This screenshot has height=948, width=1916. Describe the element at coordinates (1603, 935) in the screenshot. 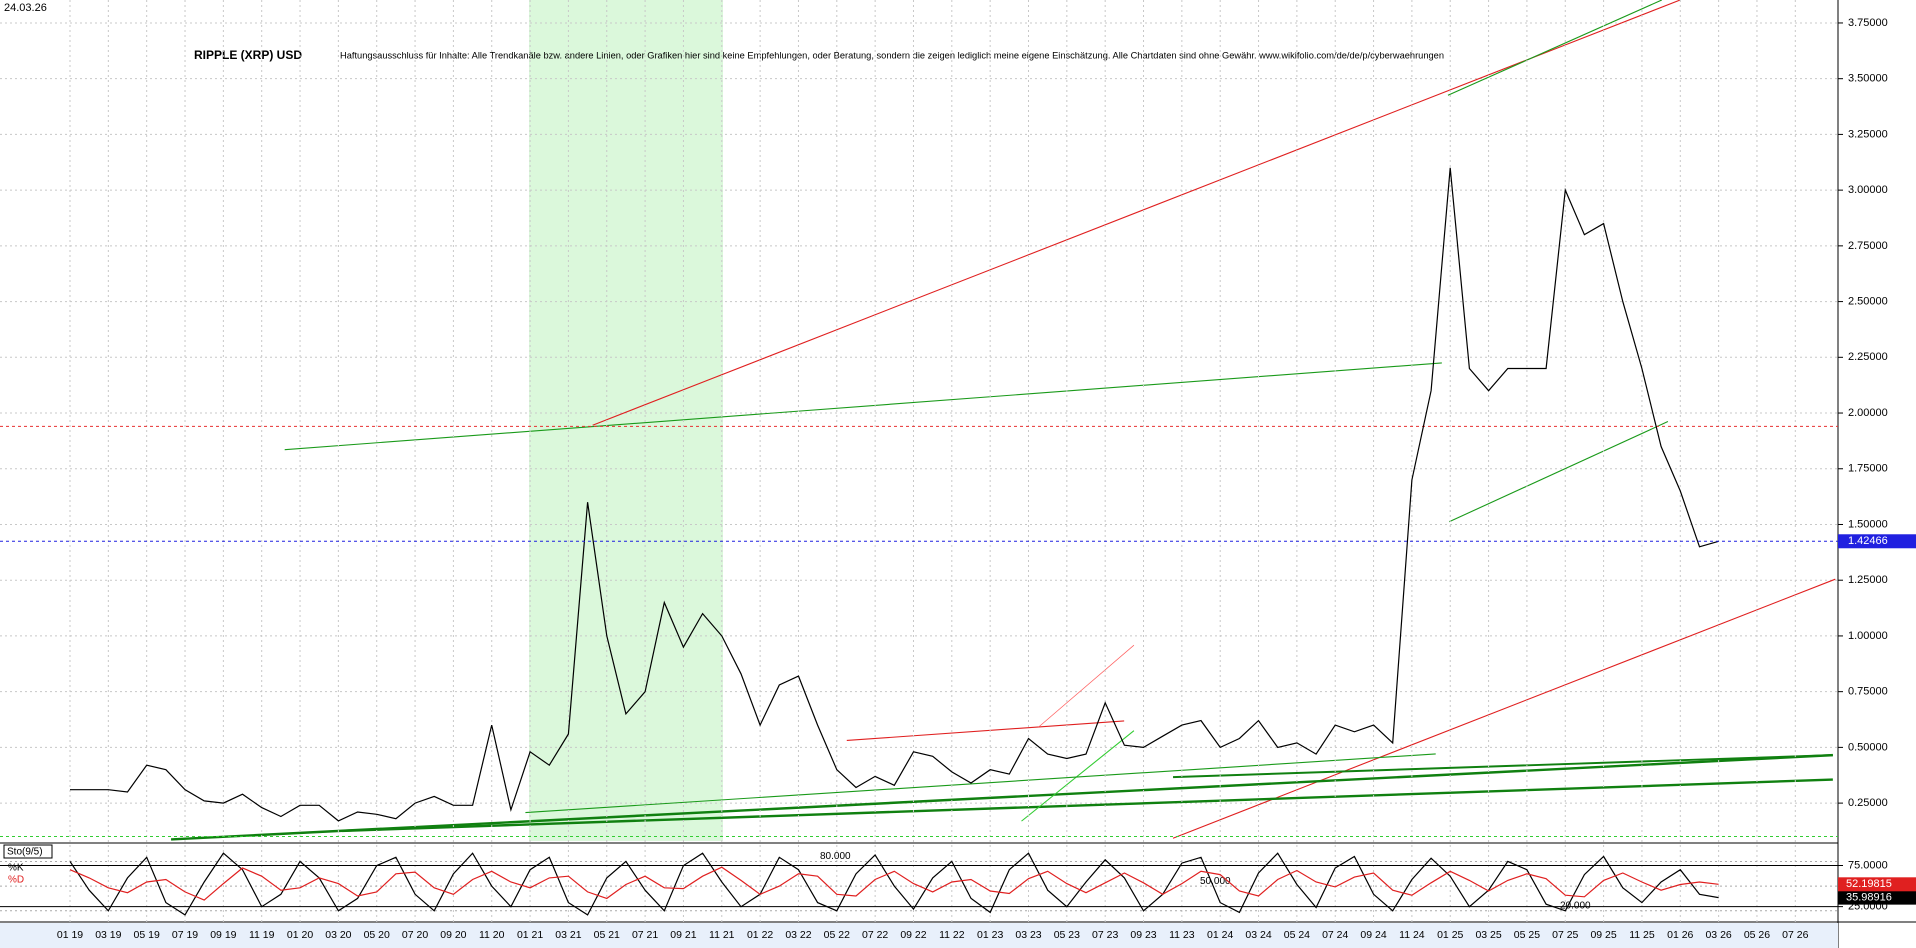

I see `x-tick-label: 09 25` at that location.